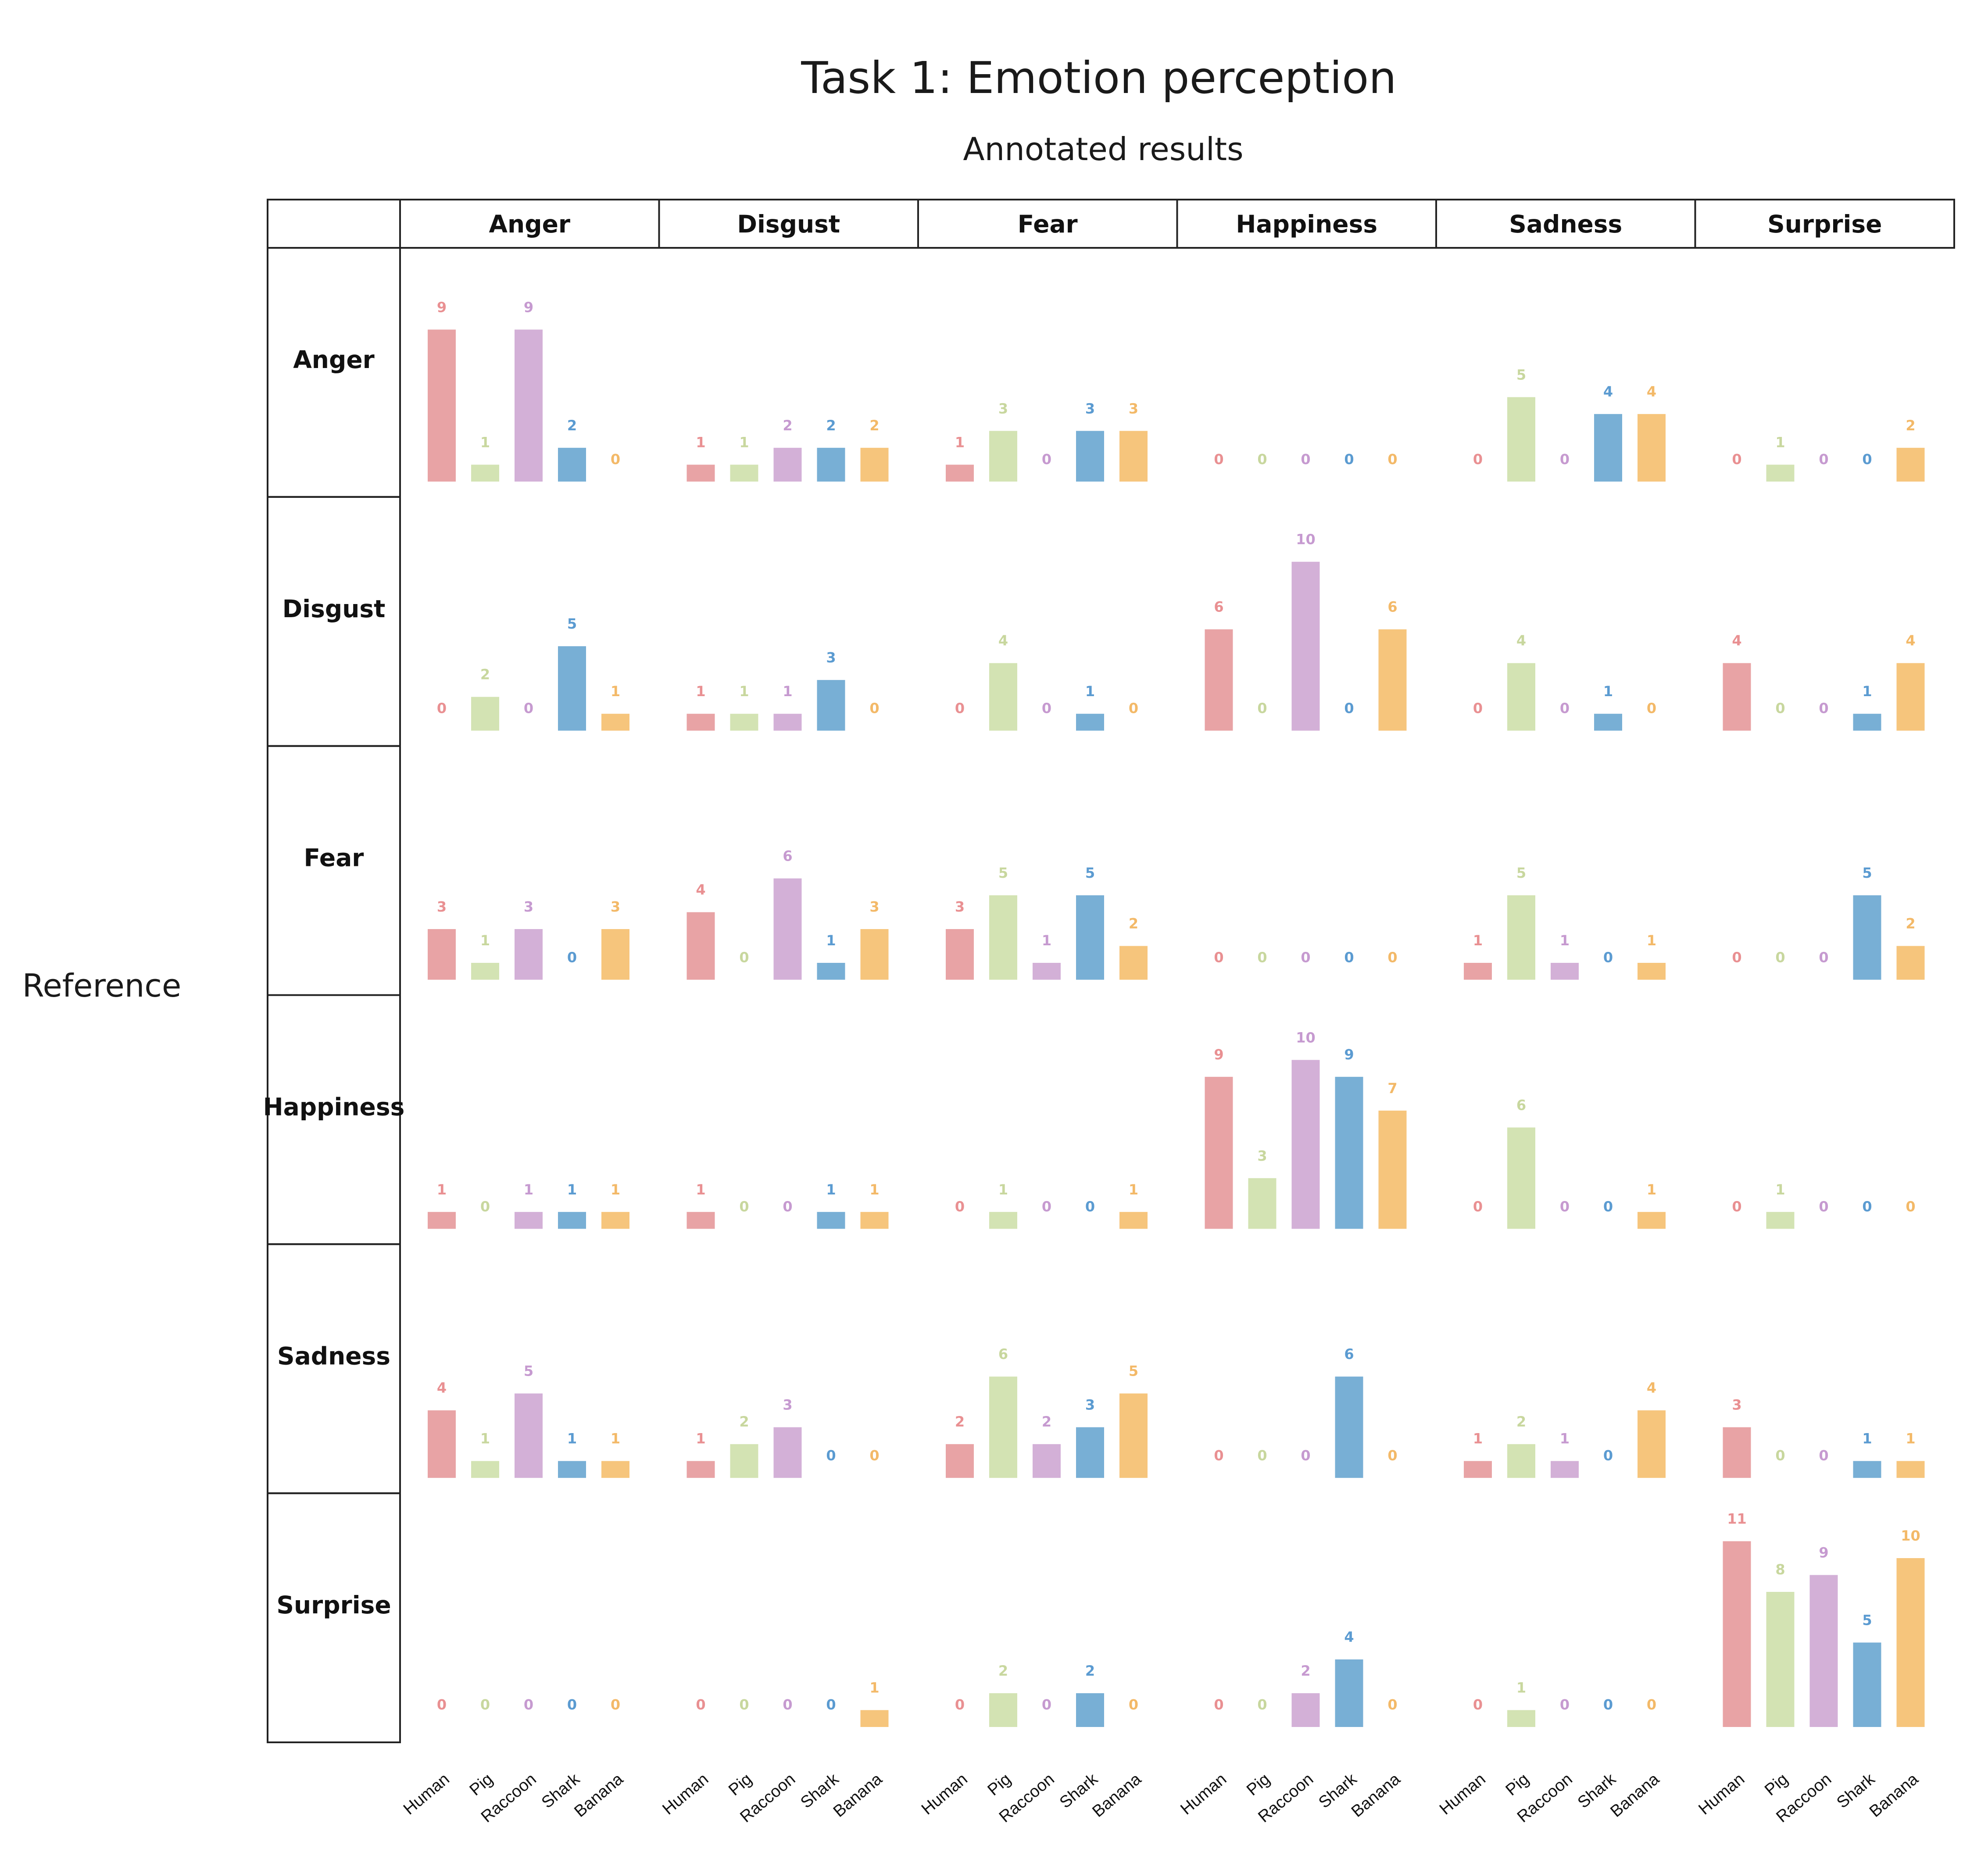 This screenshot has height=1852, width=1988. I want to click on value-label-disgust-anger-raccoon: 0, so click(528, 708).